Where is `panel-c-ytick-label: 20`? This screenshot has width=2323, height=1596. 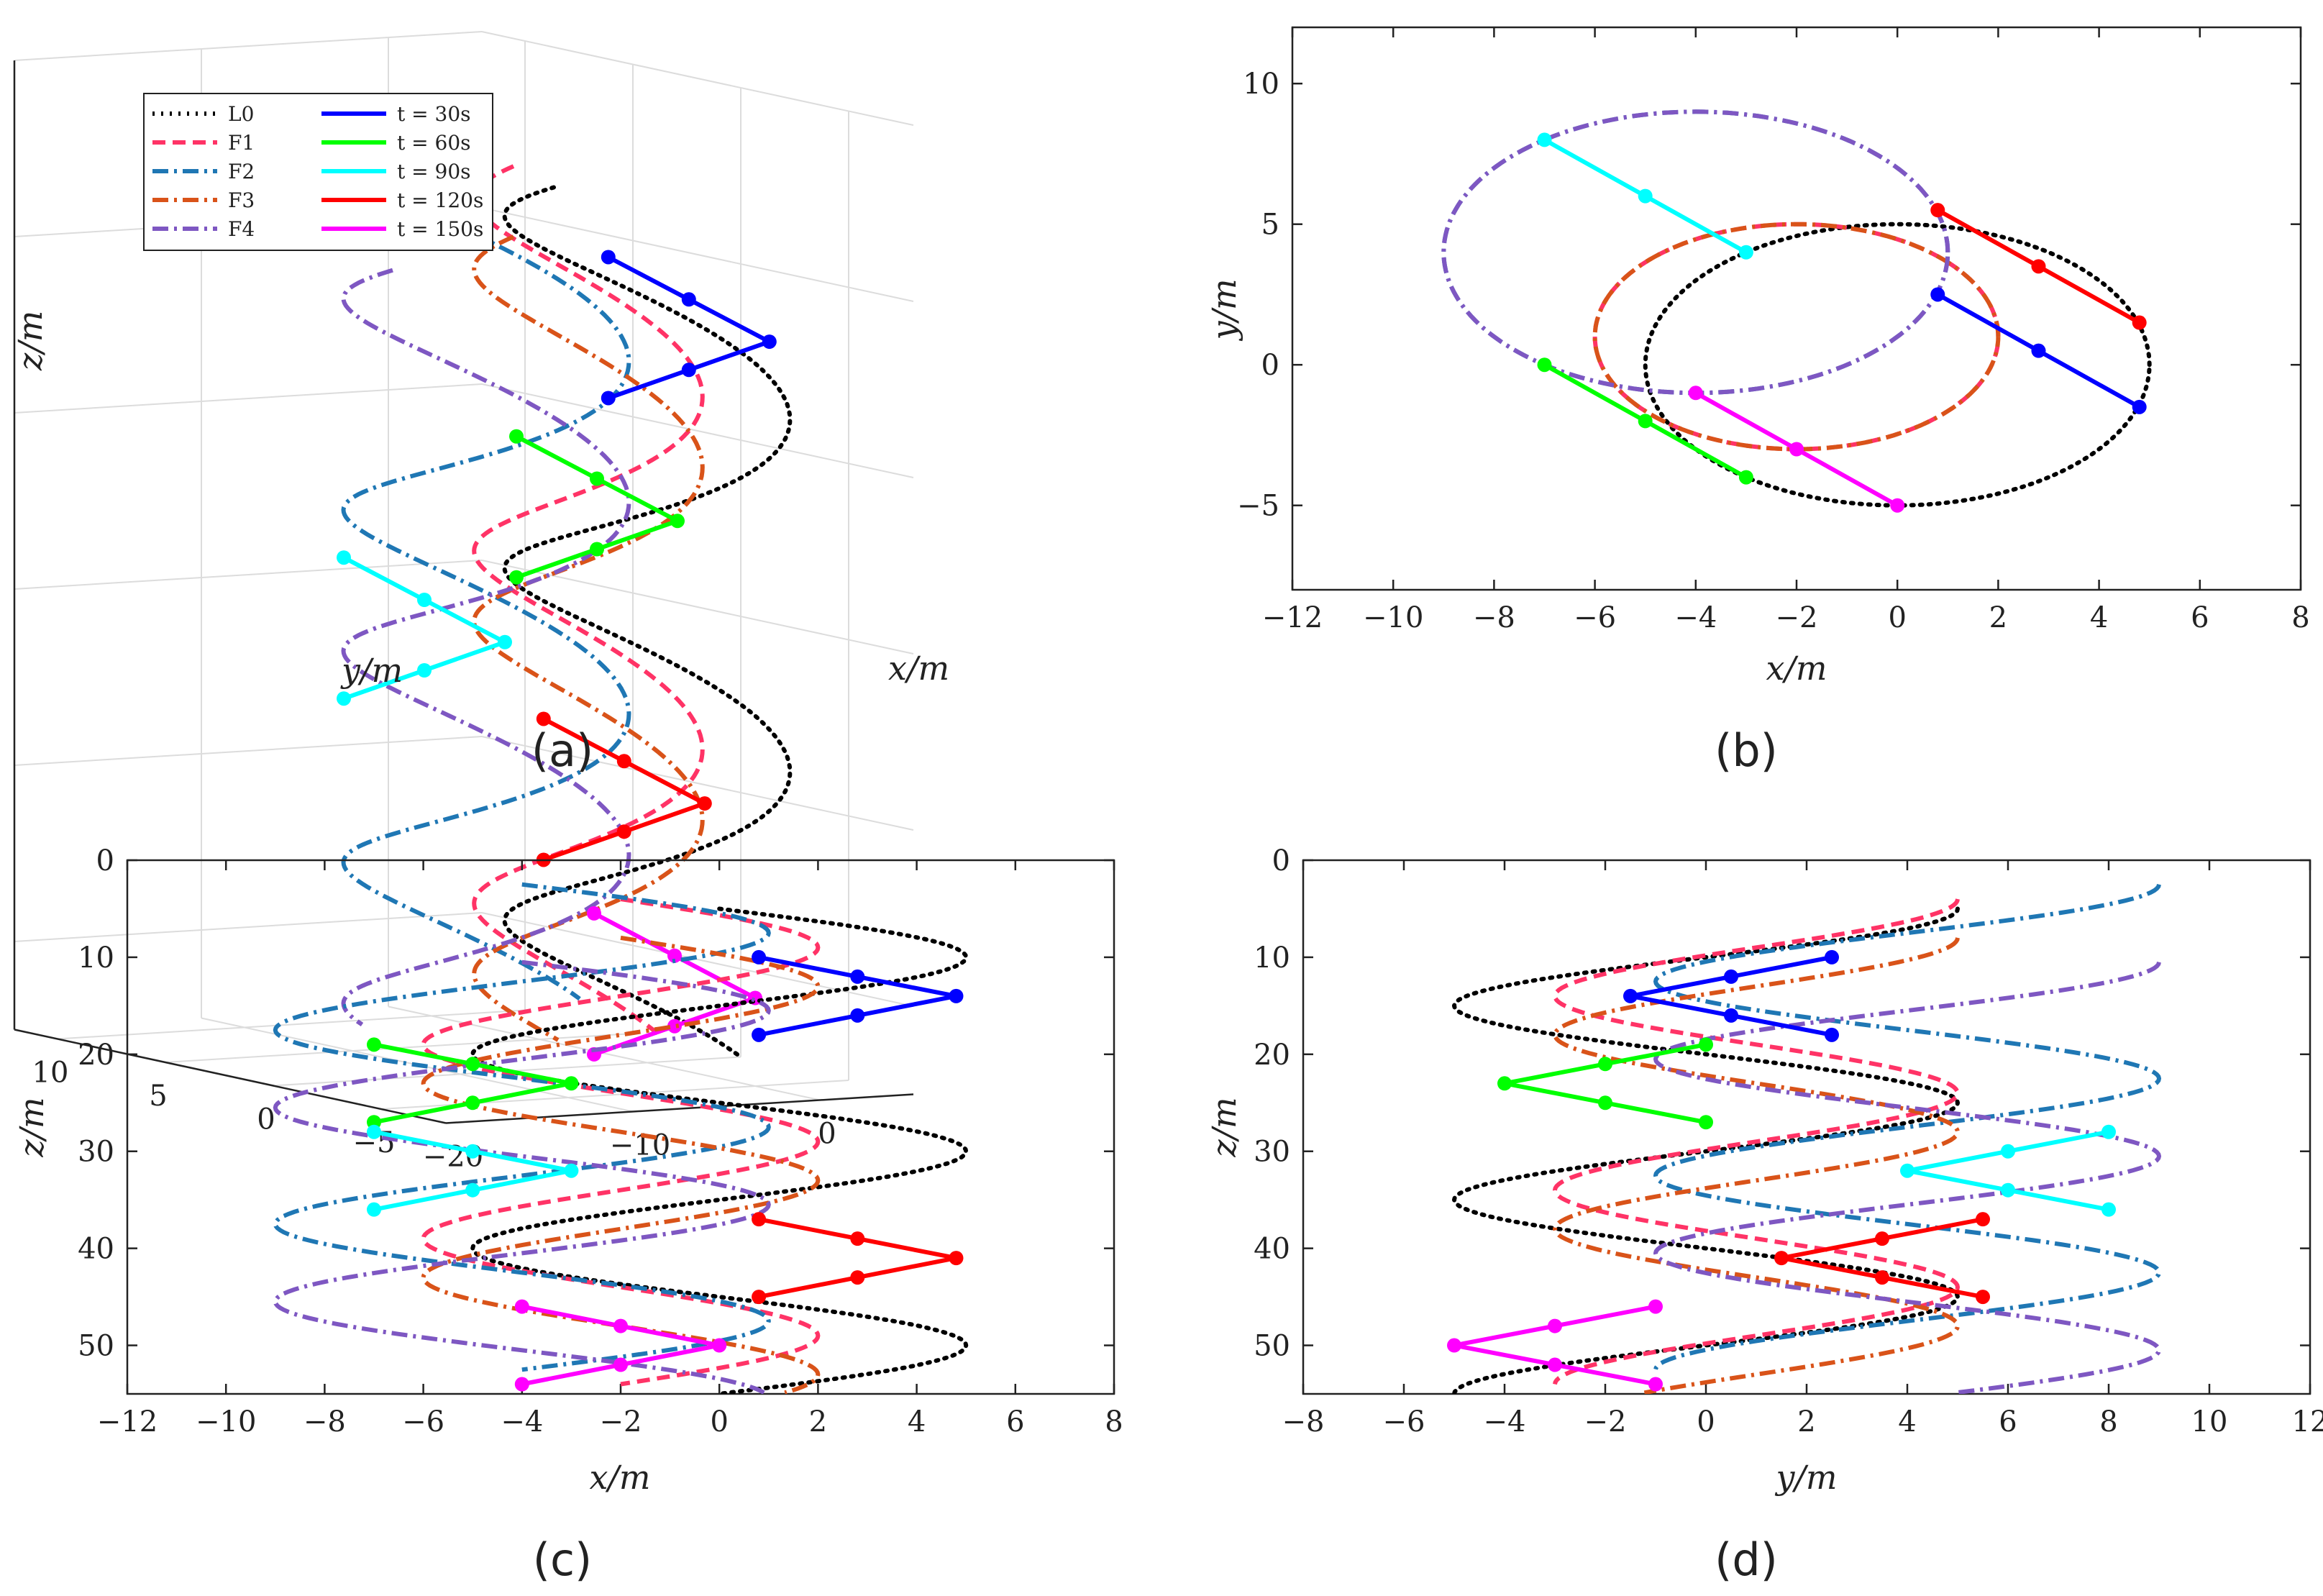
panel-c-ytick-label: 20 is located at coordinates (96, 1055).